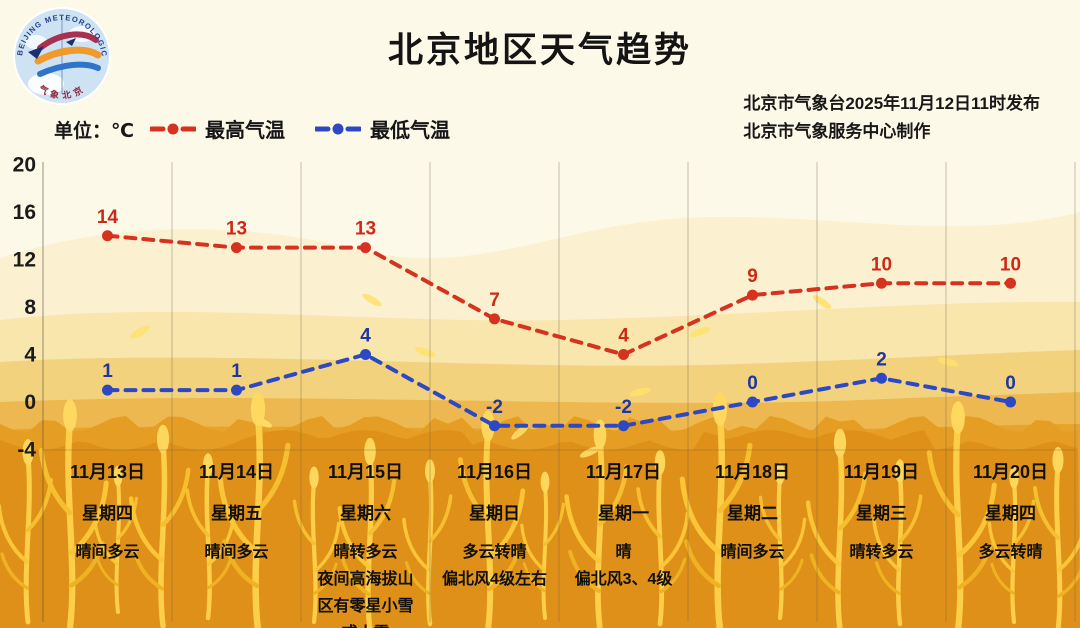  I want to click on day-date: 11月16日, so click(494, 472).